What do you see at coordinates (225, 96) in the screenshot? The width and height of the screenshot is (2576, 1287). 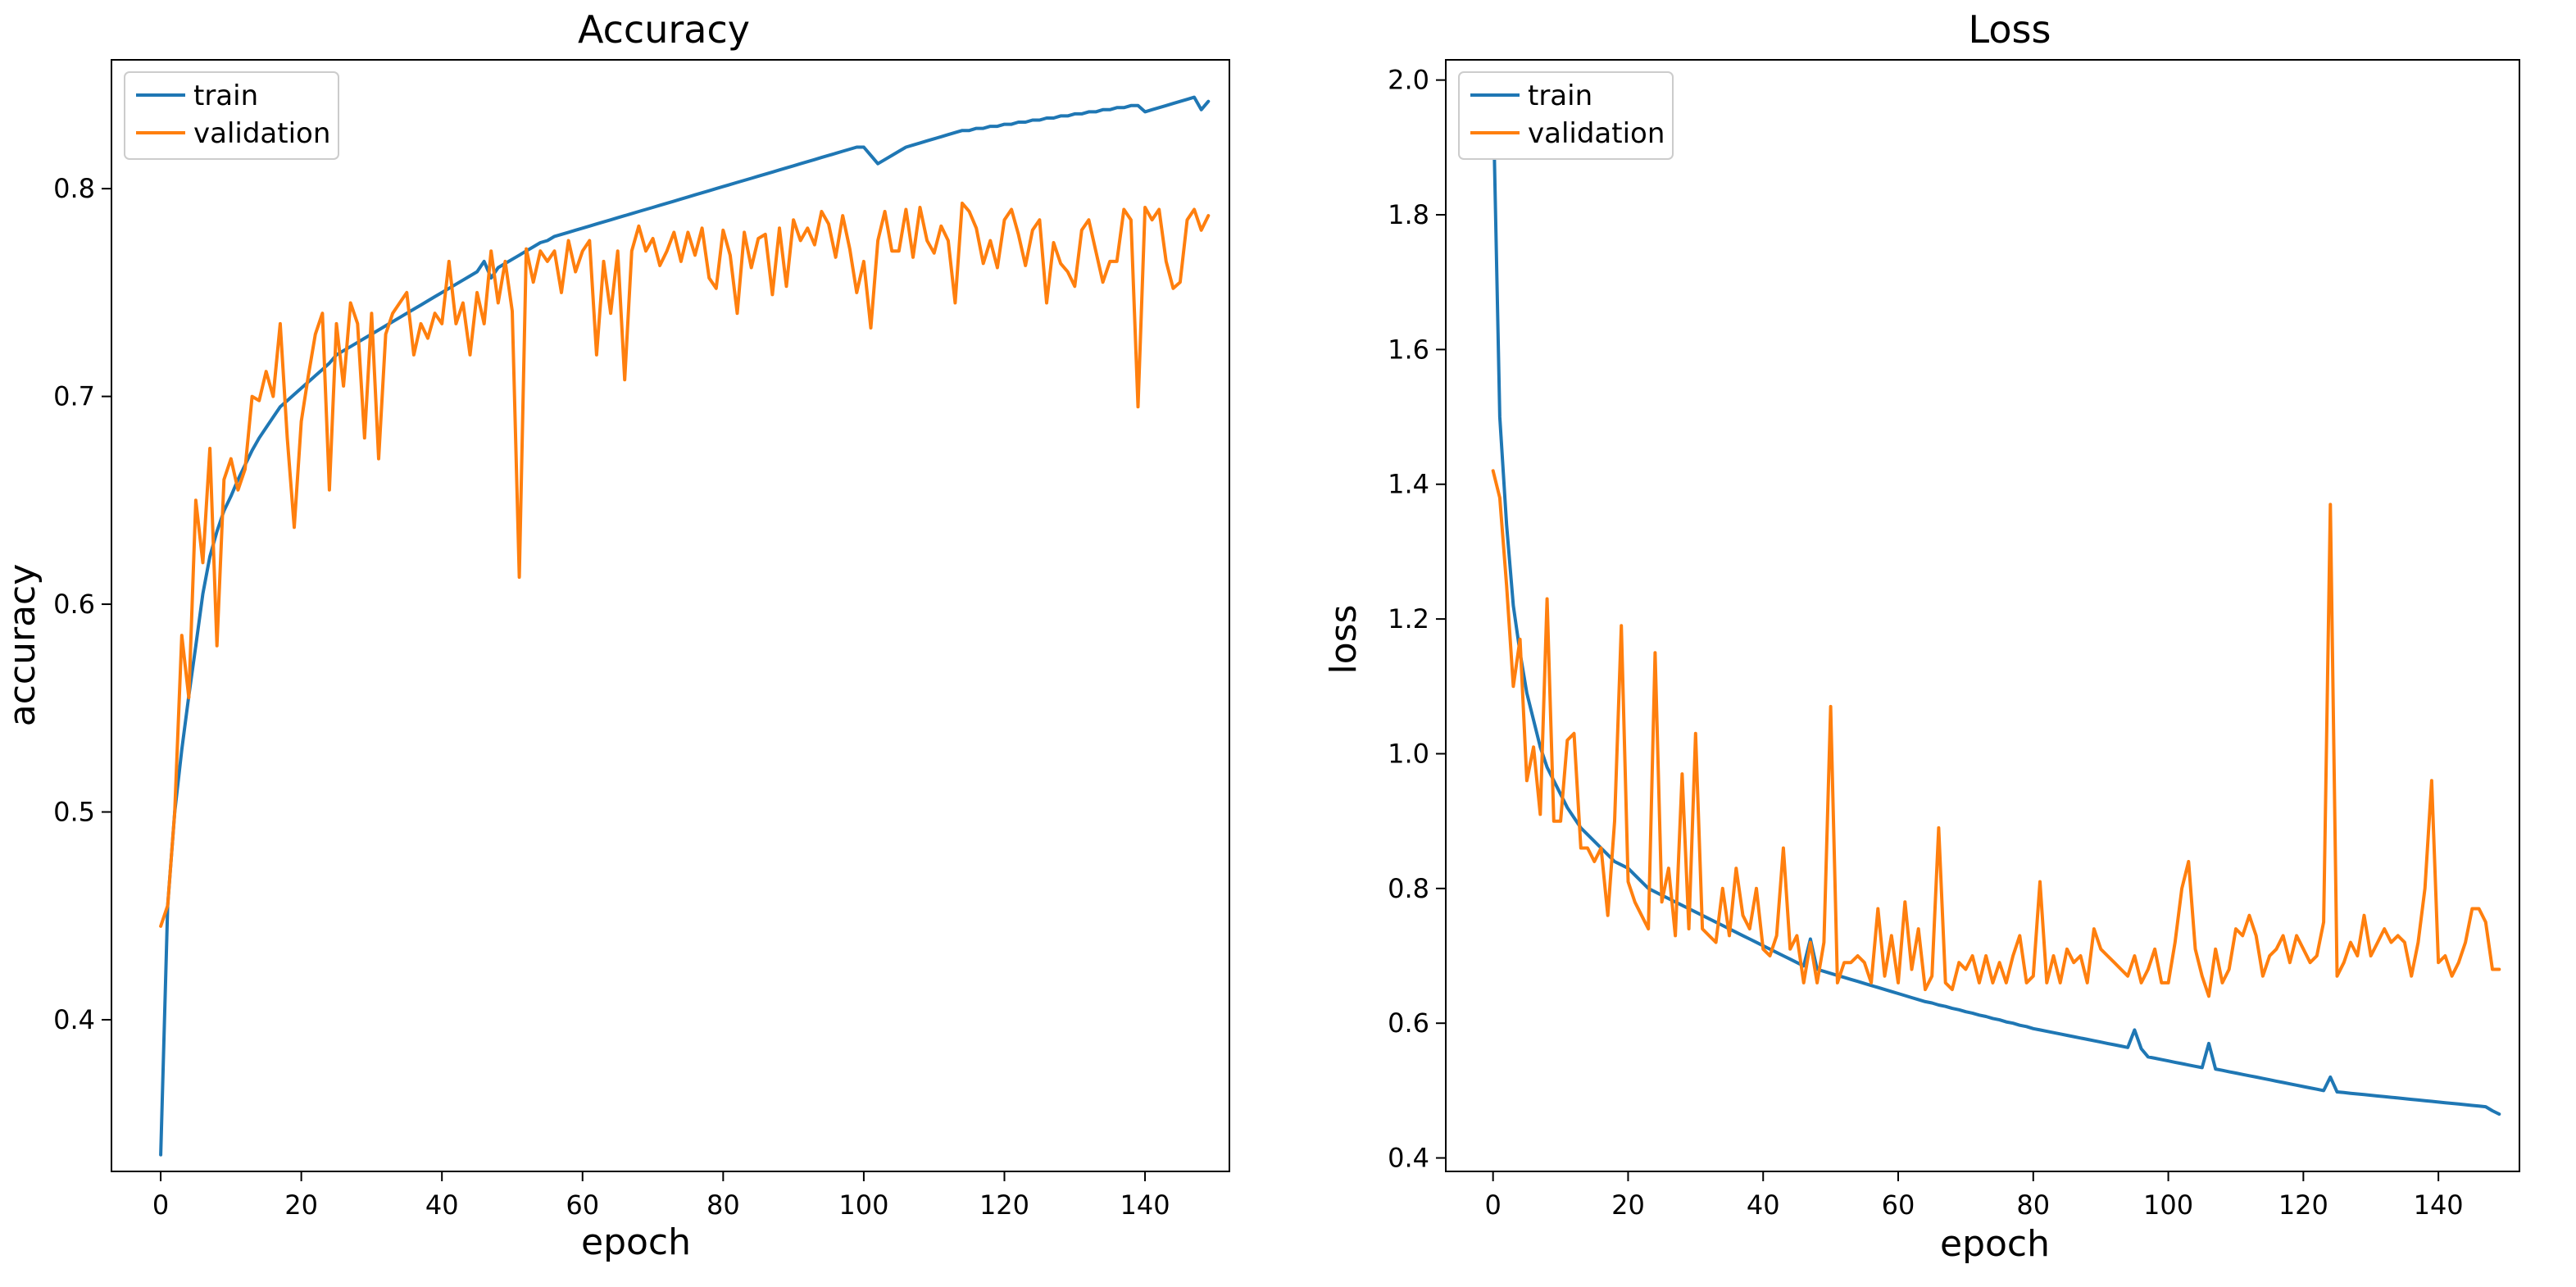 I see `accuracy-legend-train-label: train` at bounding box center [225, 96].